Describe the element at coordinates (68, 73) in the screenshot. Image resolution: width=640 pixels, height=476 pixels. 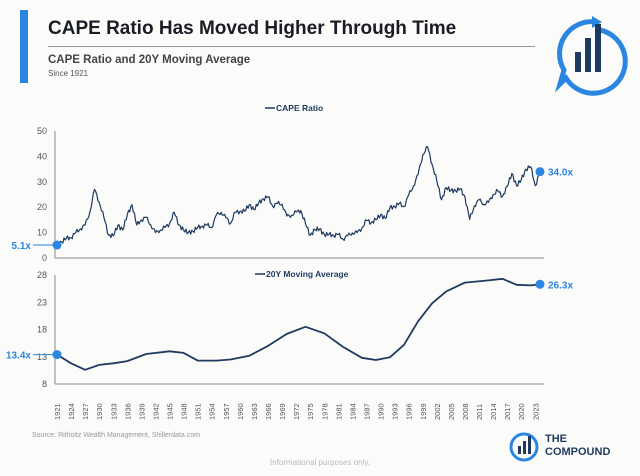
I see `since-label: Since 1921` at that location.